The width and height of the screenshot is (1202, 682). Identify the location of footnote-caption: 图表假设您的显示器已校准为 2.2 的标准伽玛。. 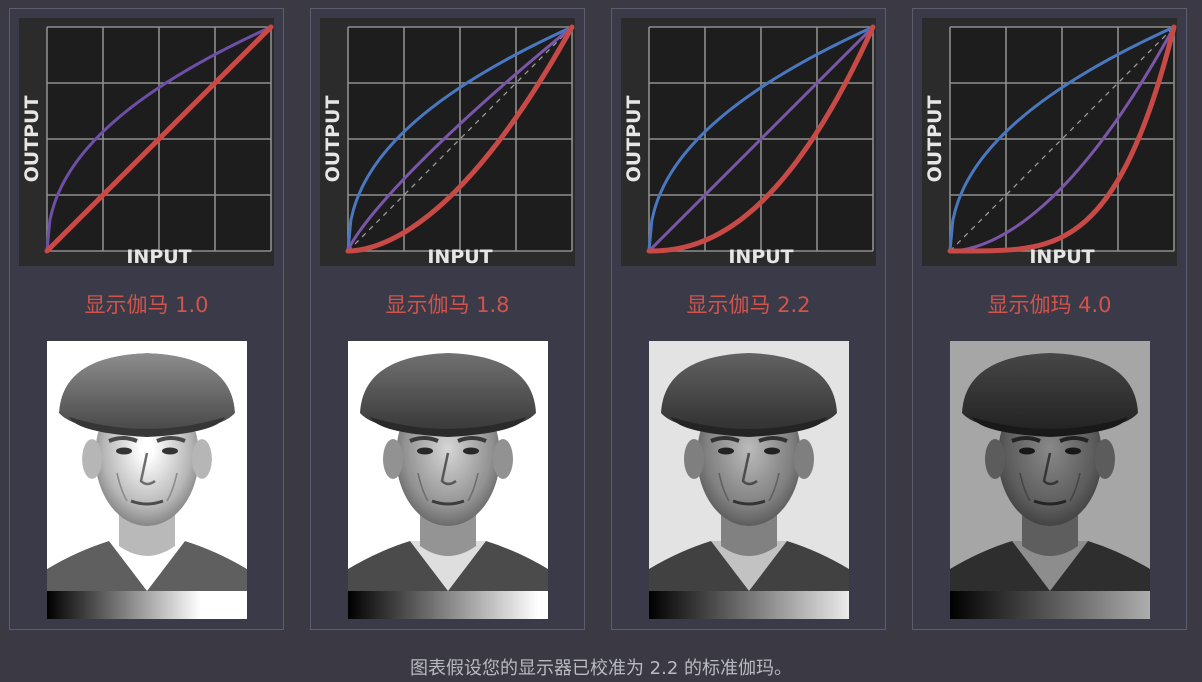
(601, 668).